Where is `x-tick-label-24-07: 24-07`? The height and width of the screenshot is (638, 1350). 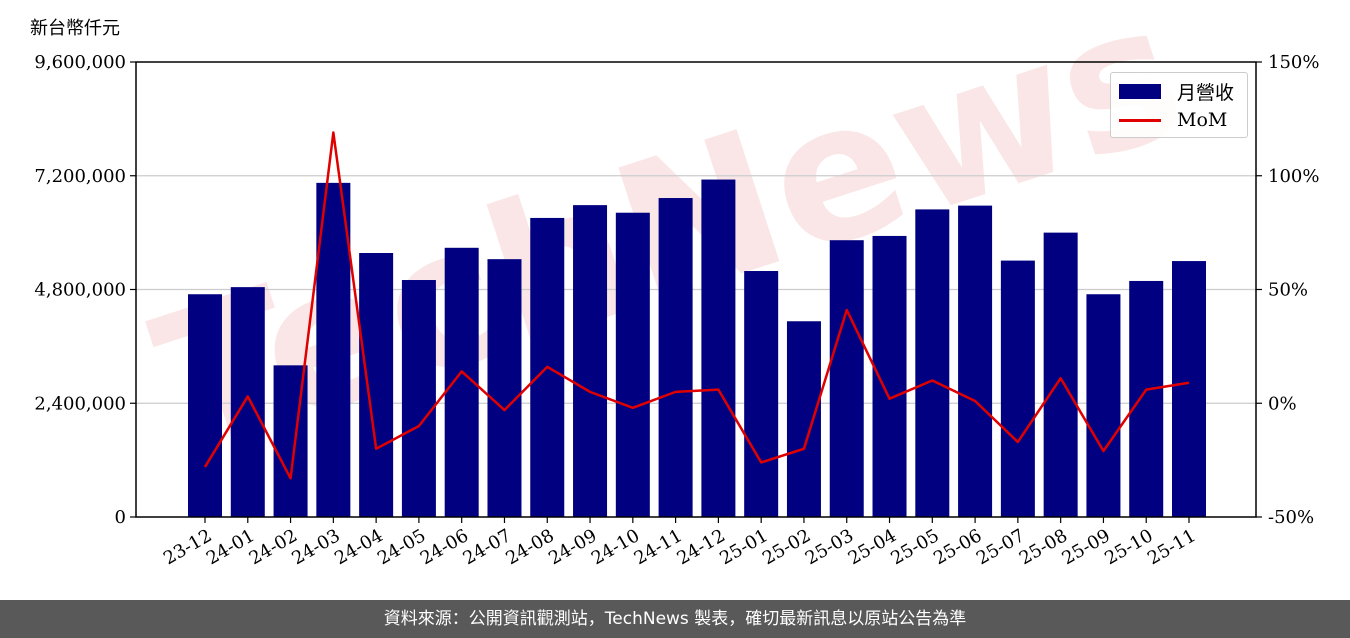
x-tick-label-24-07: 24-07 is located at coordinates (487, 547).